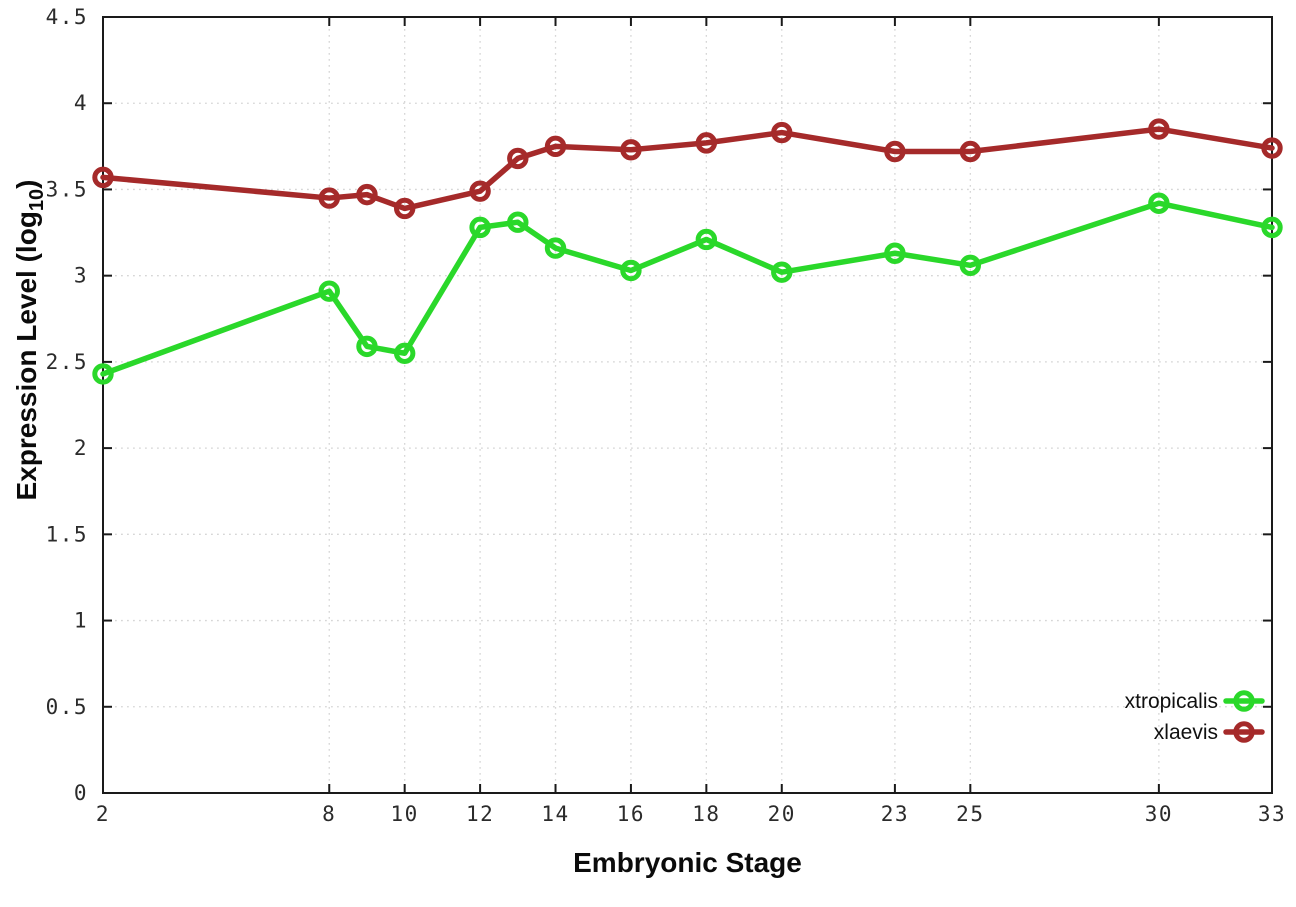 Image resolution: width=1296 pixels, height=907 pixels. Describe the element at coordinates (103, 814) in the screenshot. I see `x-tick-label: 2` at that location.